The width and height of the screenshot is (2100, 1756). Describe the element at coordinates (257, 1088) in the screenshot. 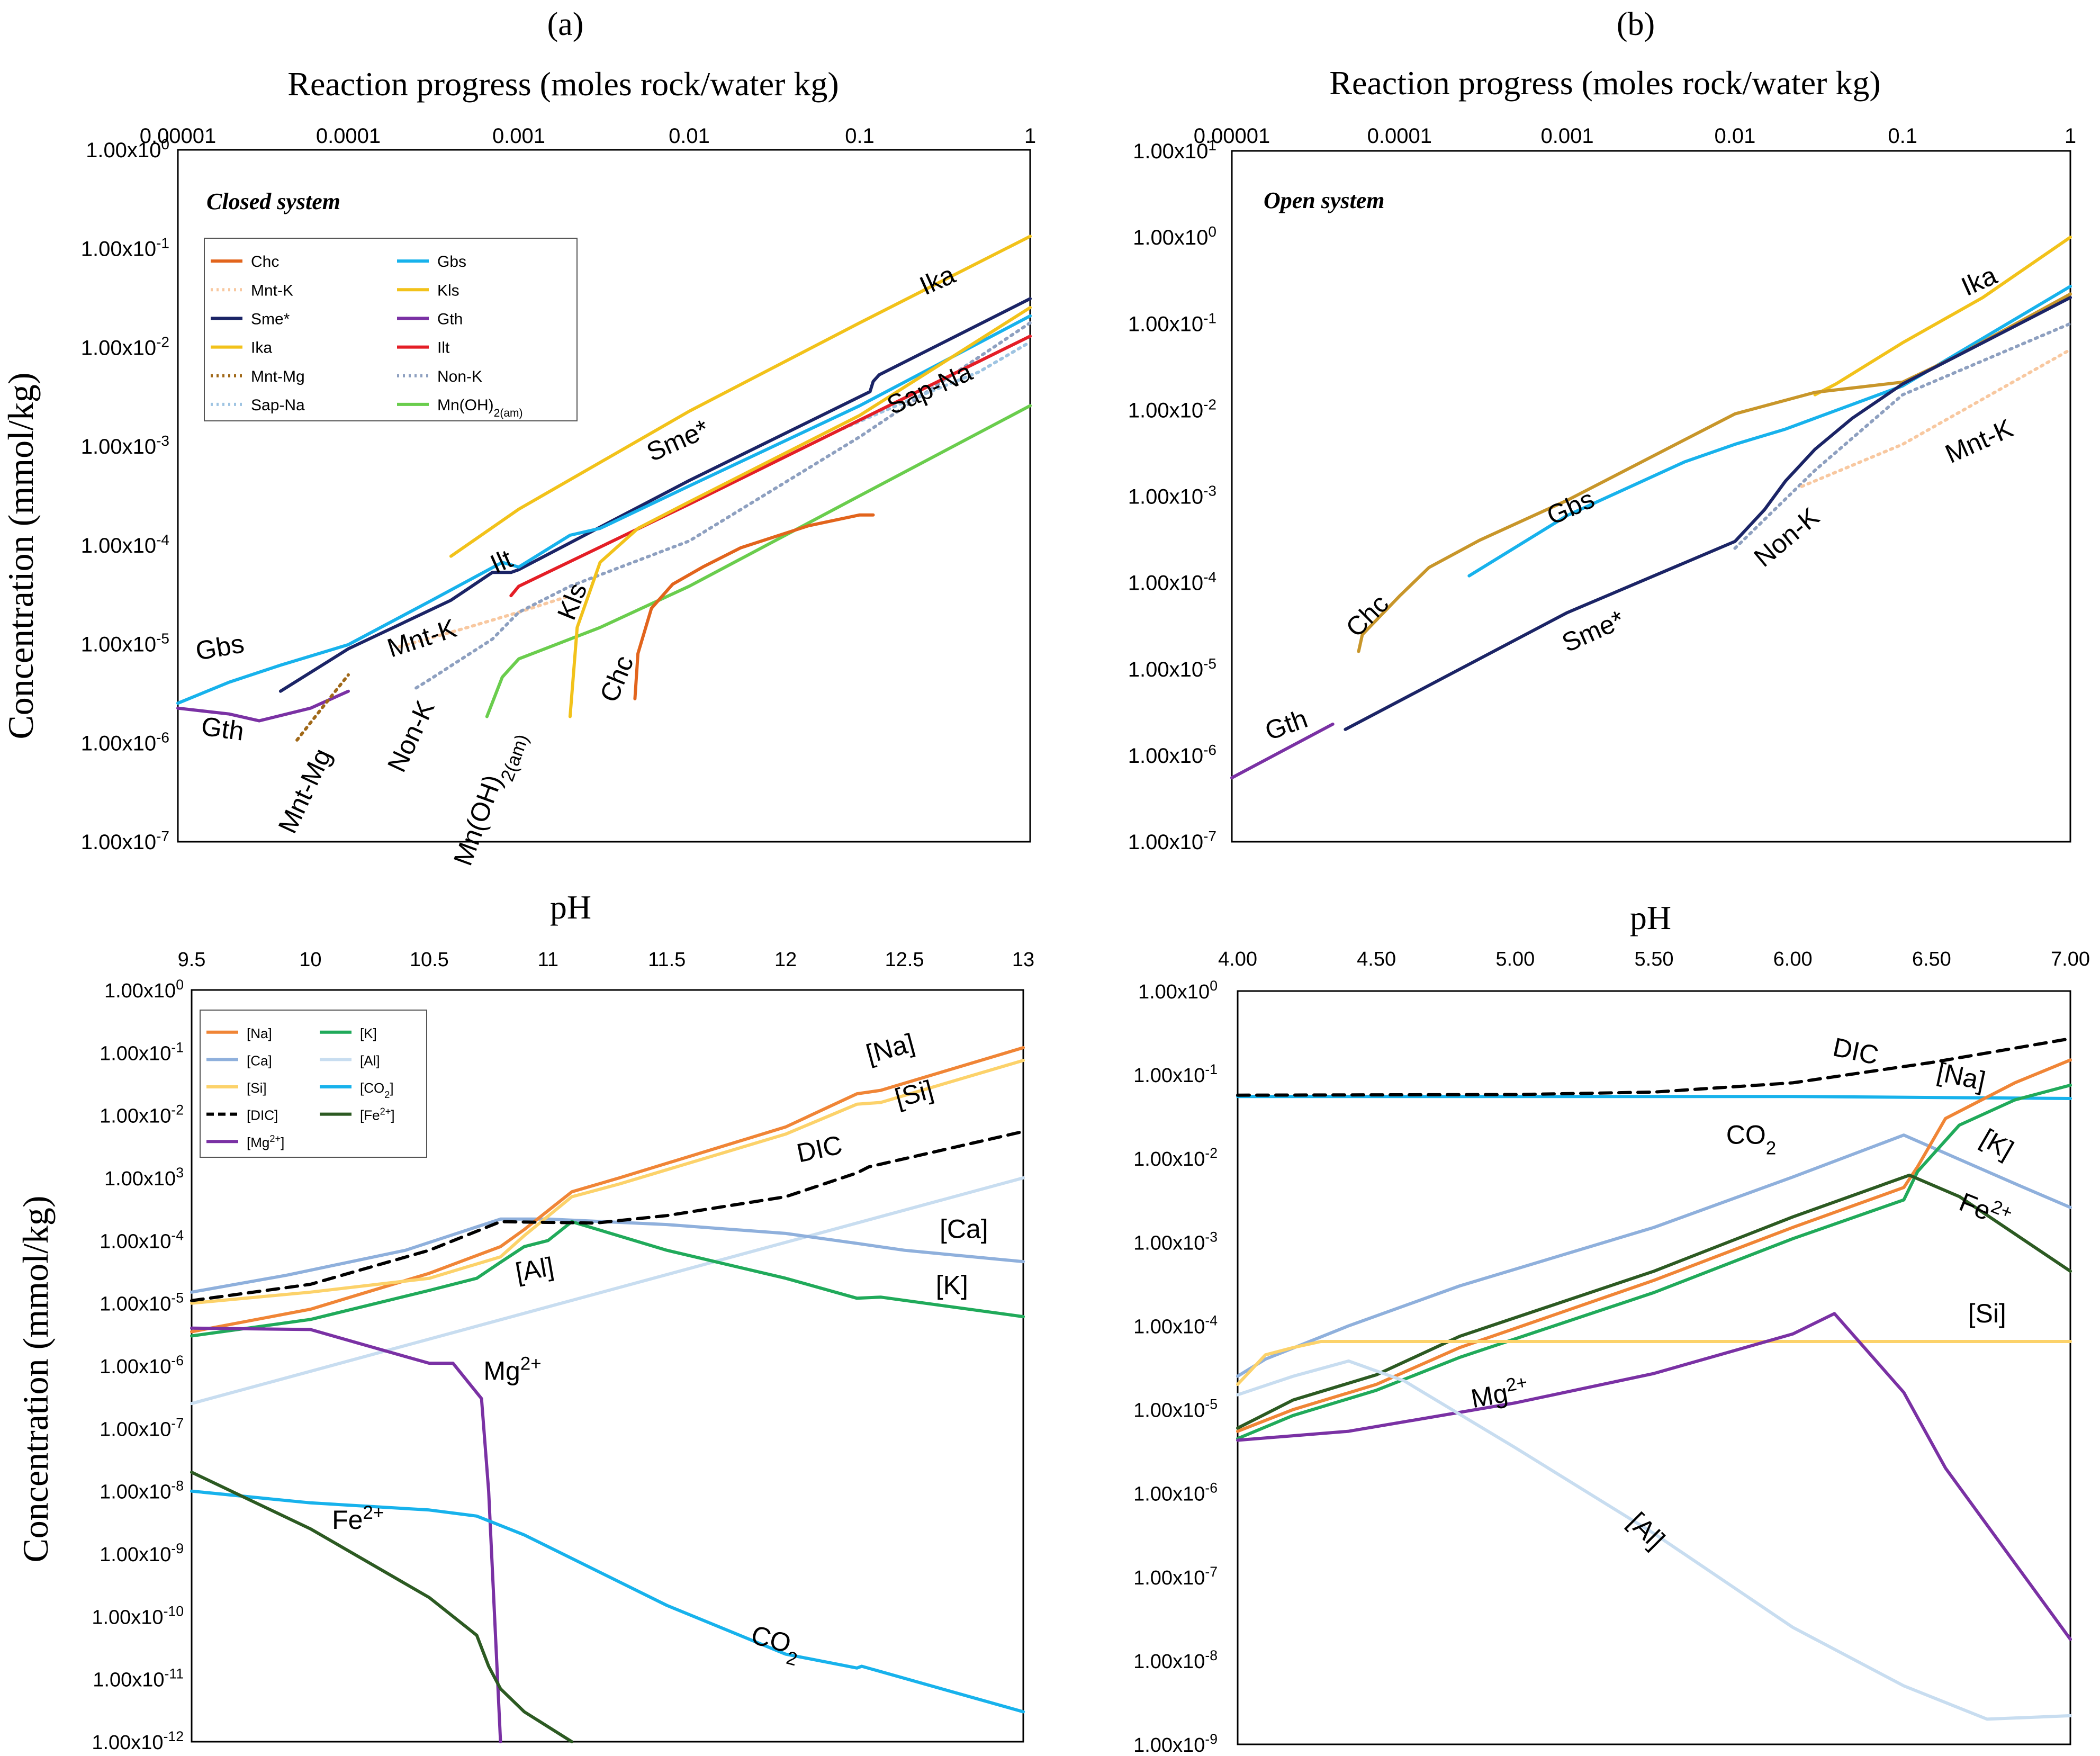

I see `legend-label-si: [Si]` at that location.